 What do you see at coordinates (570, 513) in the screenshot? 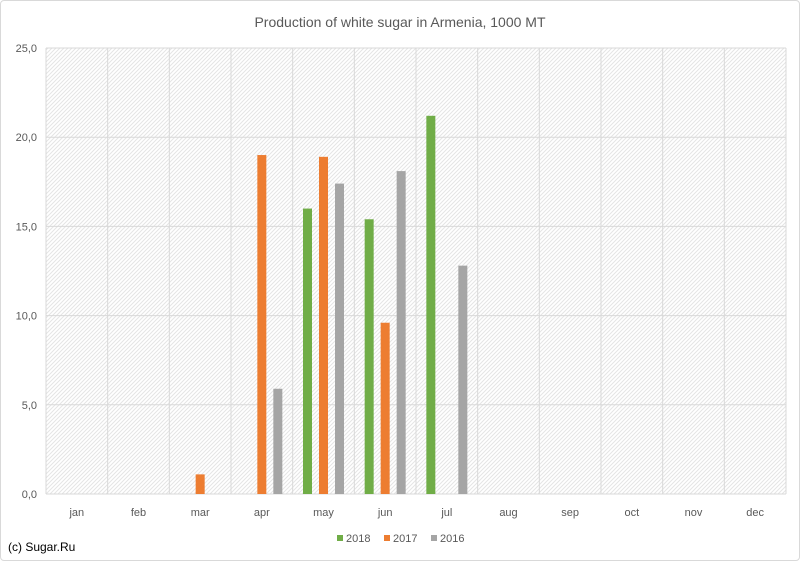
I see `x-tick-label: sep` at bounding box center [570, 513].